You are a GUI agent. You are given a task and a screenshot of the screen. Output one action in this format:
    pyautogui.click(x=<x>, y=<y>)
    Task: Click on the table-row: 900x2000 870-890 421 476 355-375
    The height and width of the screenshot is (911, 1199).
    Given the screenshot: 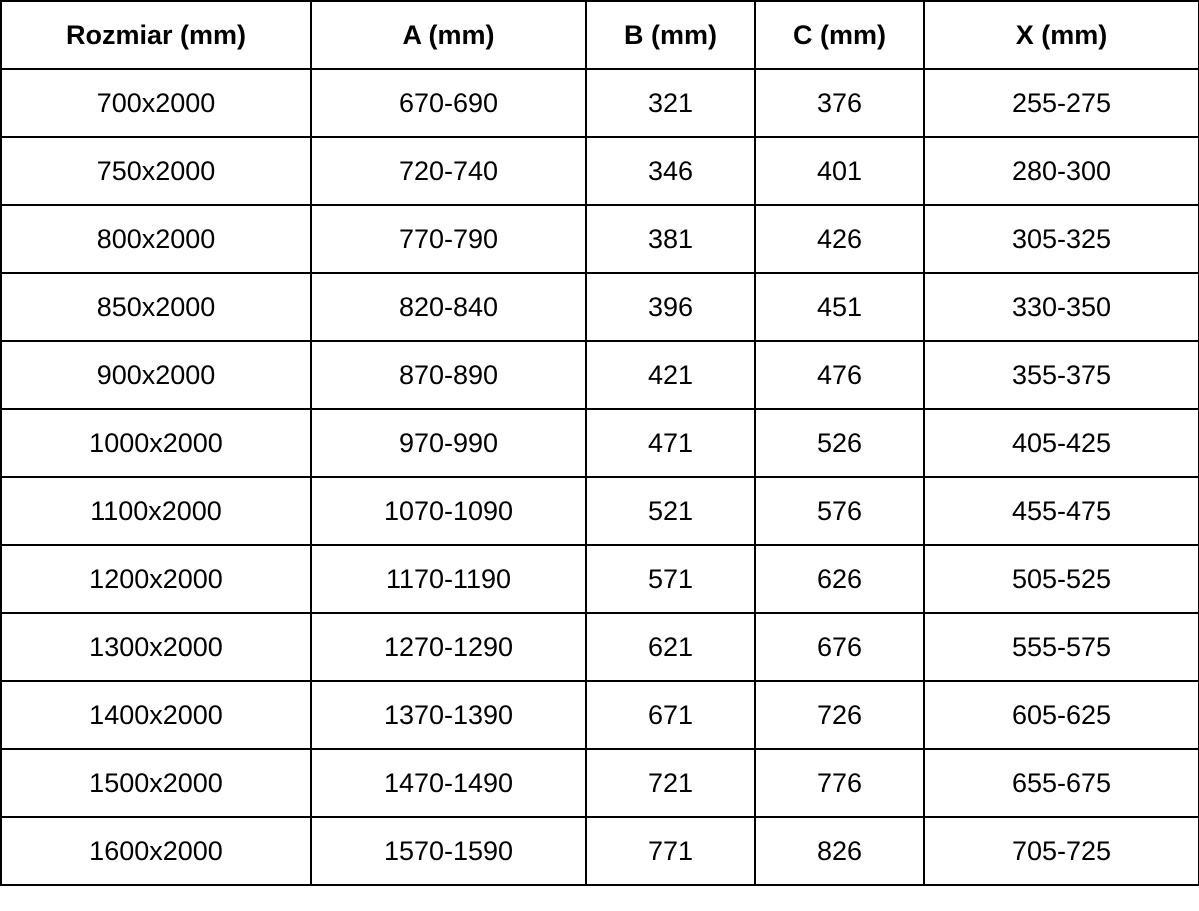 What is the action you would take?
    pyautogui.click(x=599, y=375)
    